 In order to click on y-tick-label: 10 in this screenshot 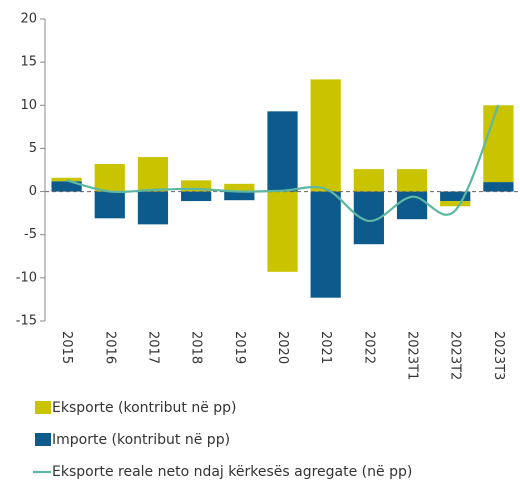, I will do `click(28, 105)`.